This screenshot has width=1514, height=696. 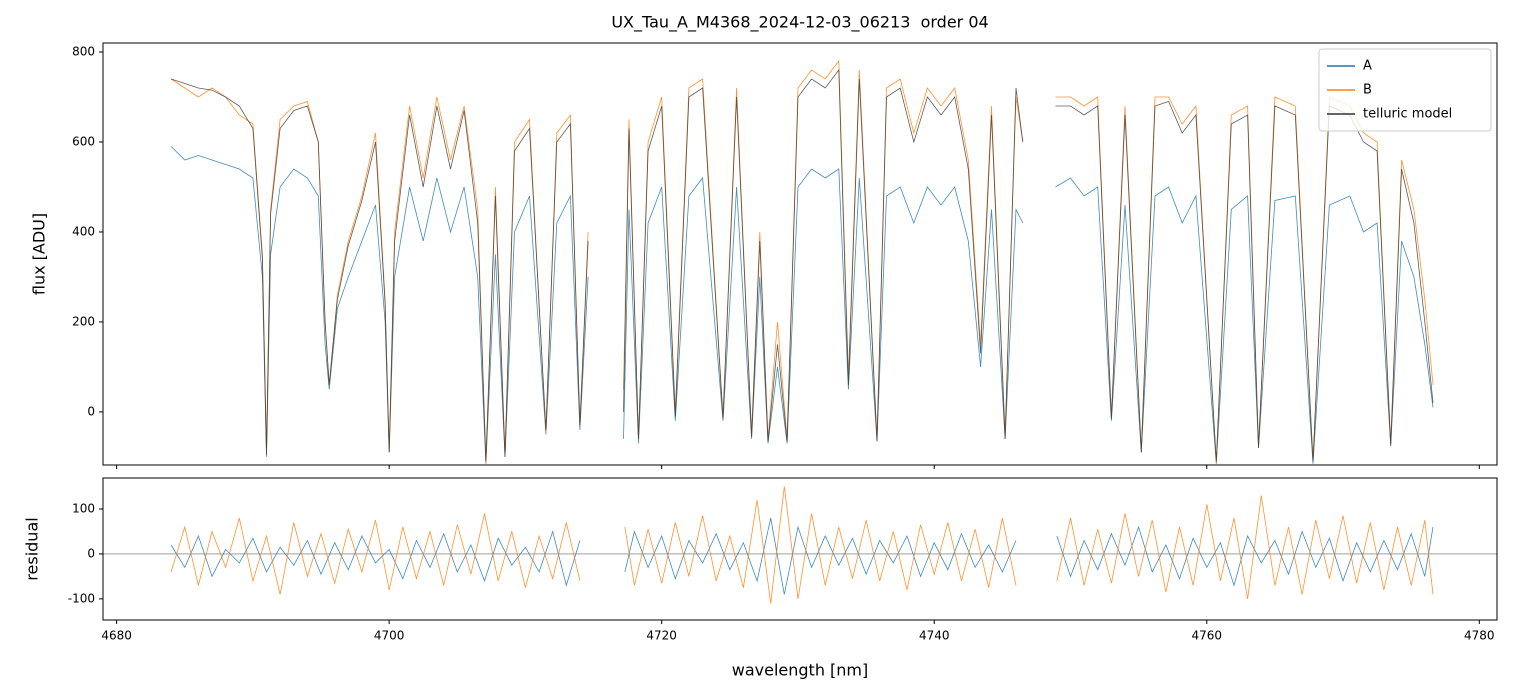 I want to click on y-axis-label: flux [ADU], so click(x=39, y=254).